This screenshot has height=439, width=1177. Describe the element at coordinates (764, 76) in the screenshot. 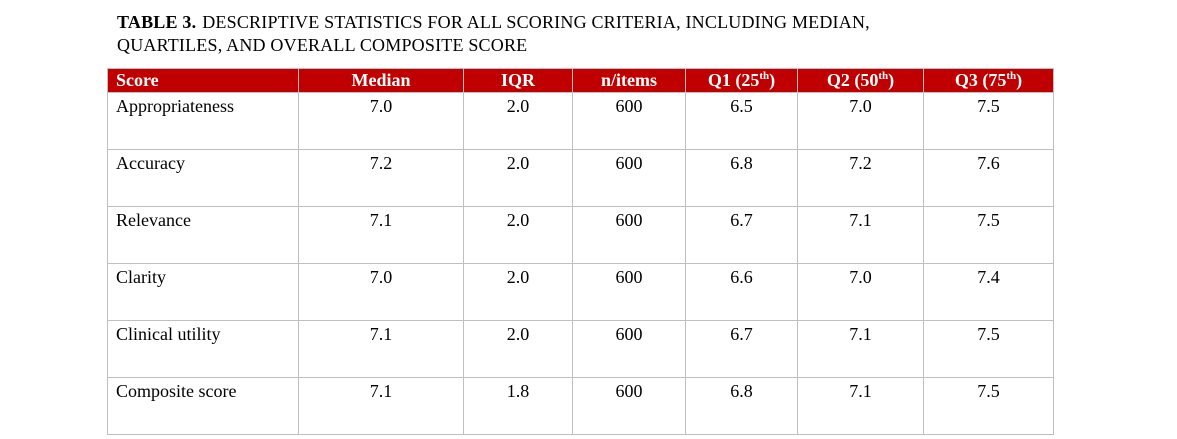

I see `q1-ordinal-superscript: th` at that location.